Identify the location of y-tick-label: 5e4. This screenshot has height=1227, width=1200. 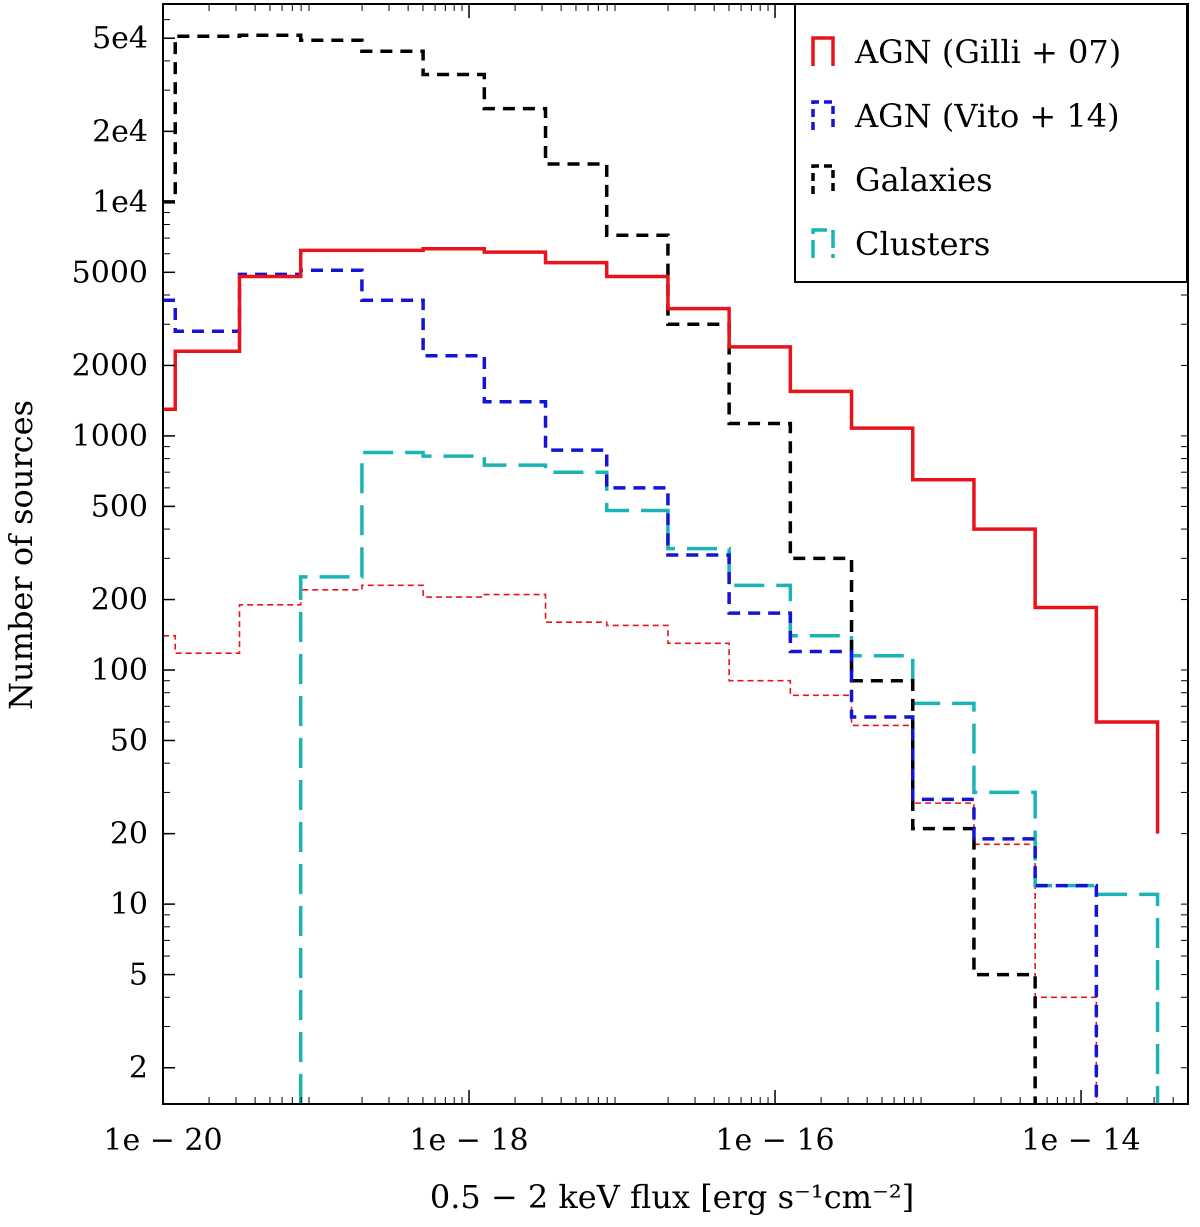
(120, 38).